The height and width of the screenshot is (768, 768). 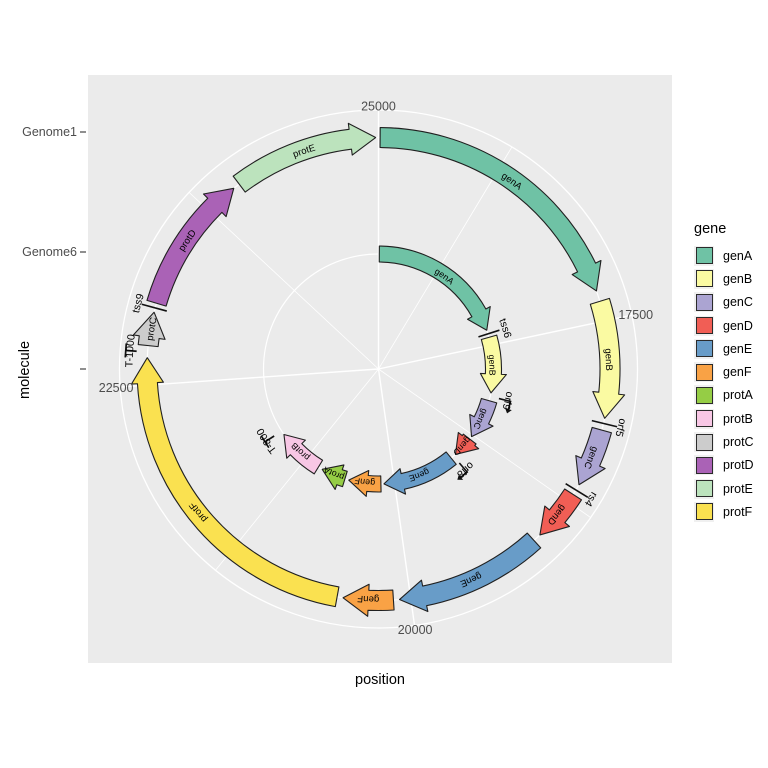 I want to click on gene-arrow-genF-Genome6, so click(x=365, y=483).